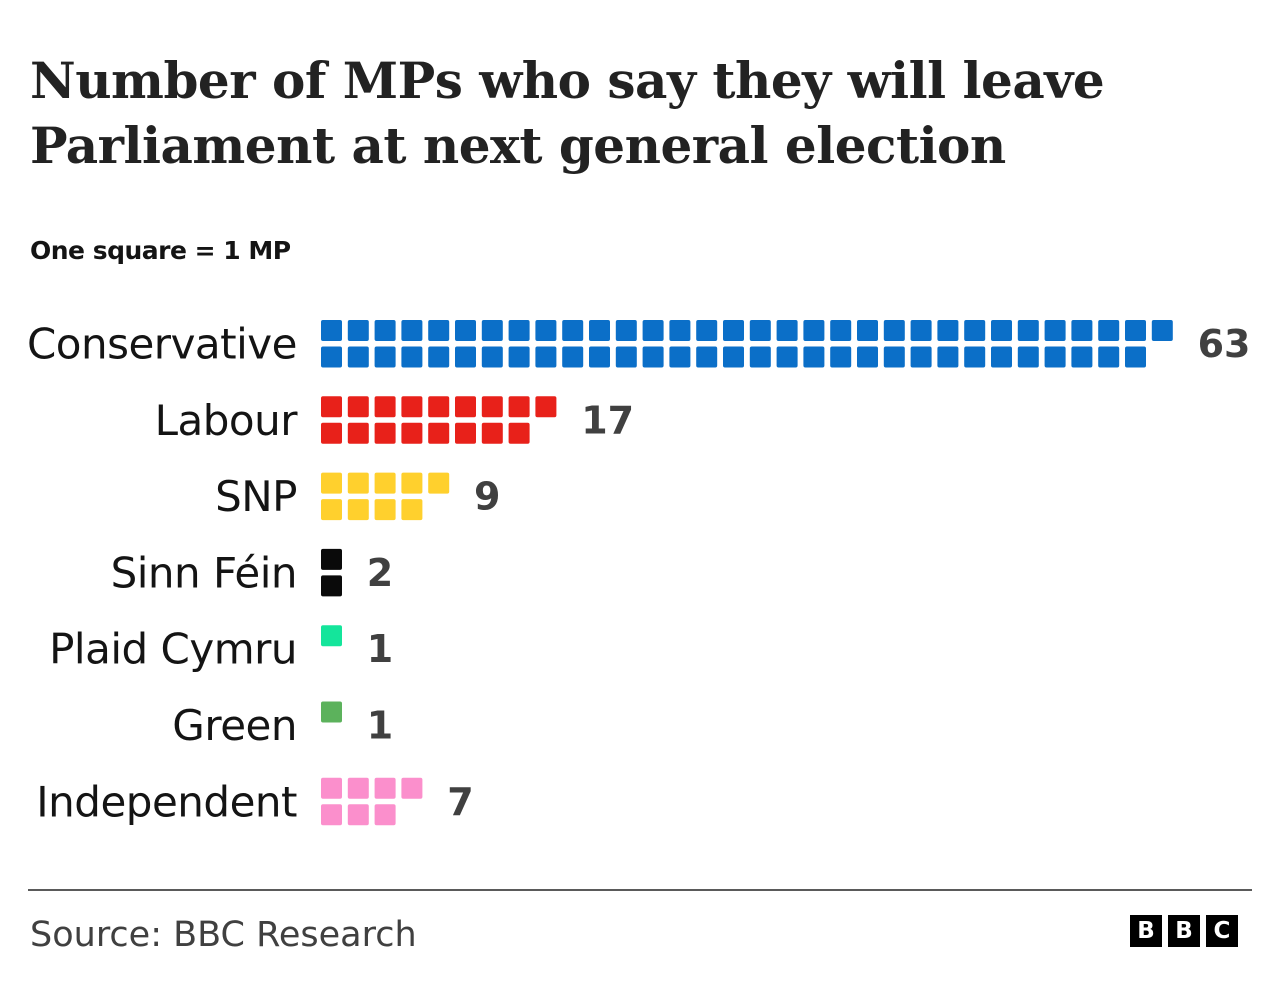  Describe the element at coordinates (607, 420) in the screenshot. I see `value-label-labour: 17` at that location.